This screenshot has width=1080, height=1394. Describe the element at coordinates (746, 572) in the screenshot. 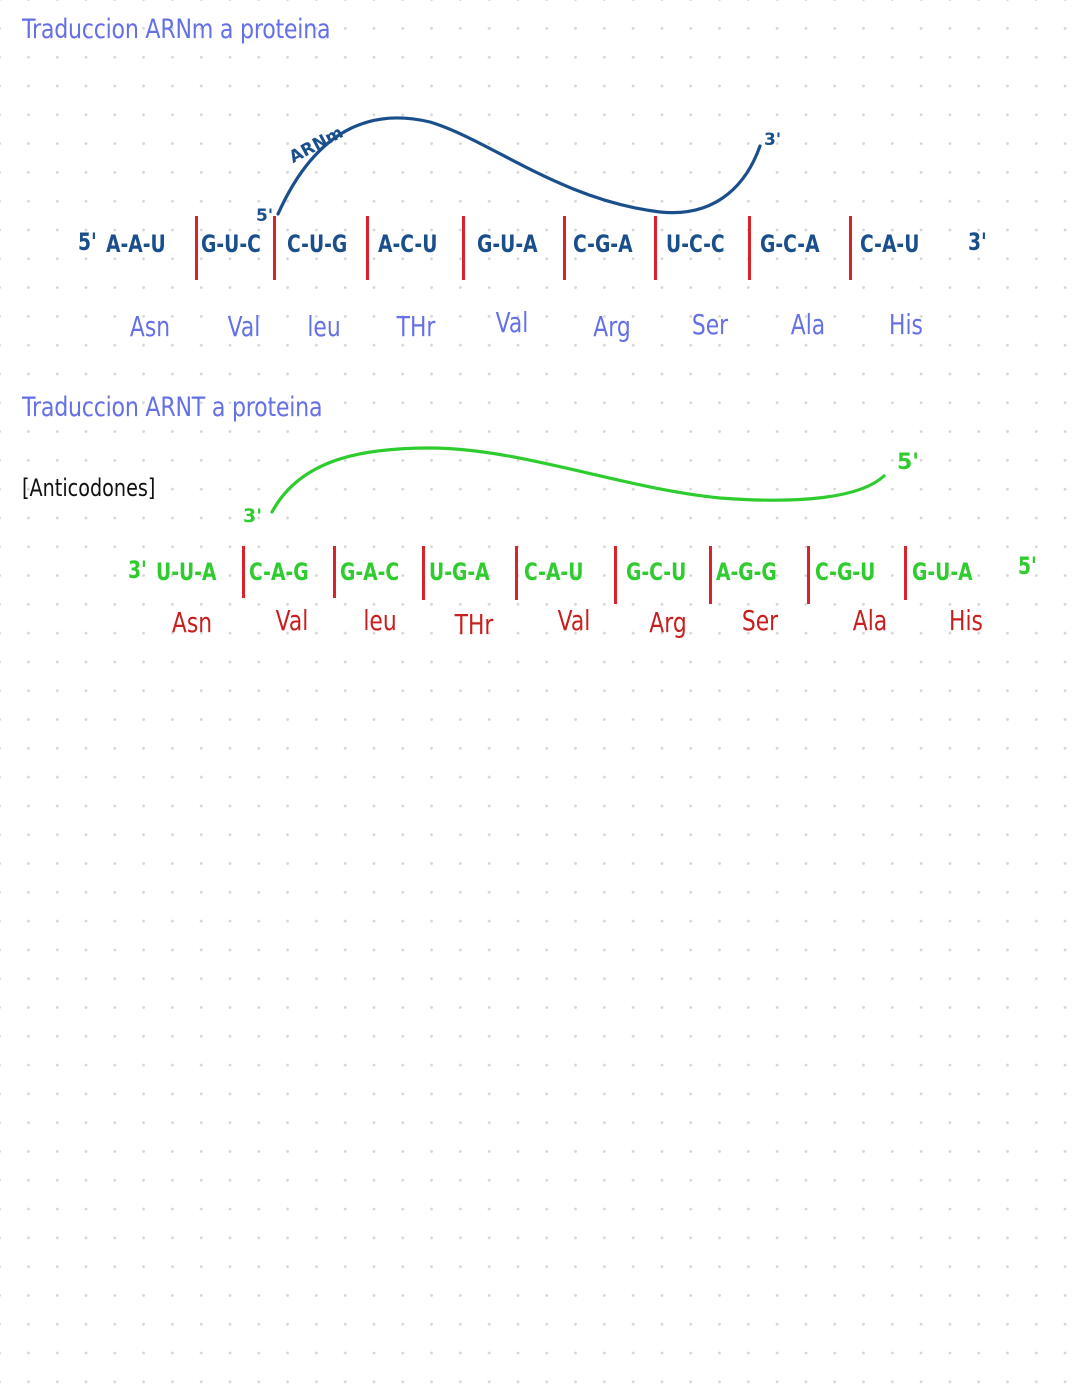

I see `trna-codon-7: A-G-G` at that location.